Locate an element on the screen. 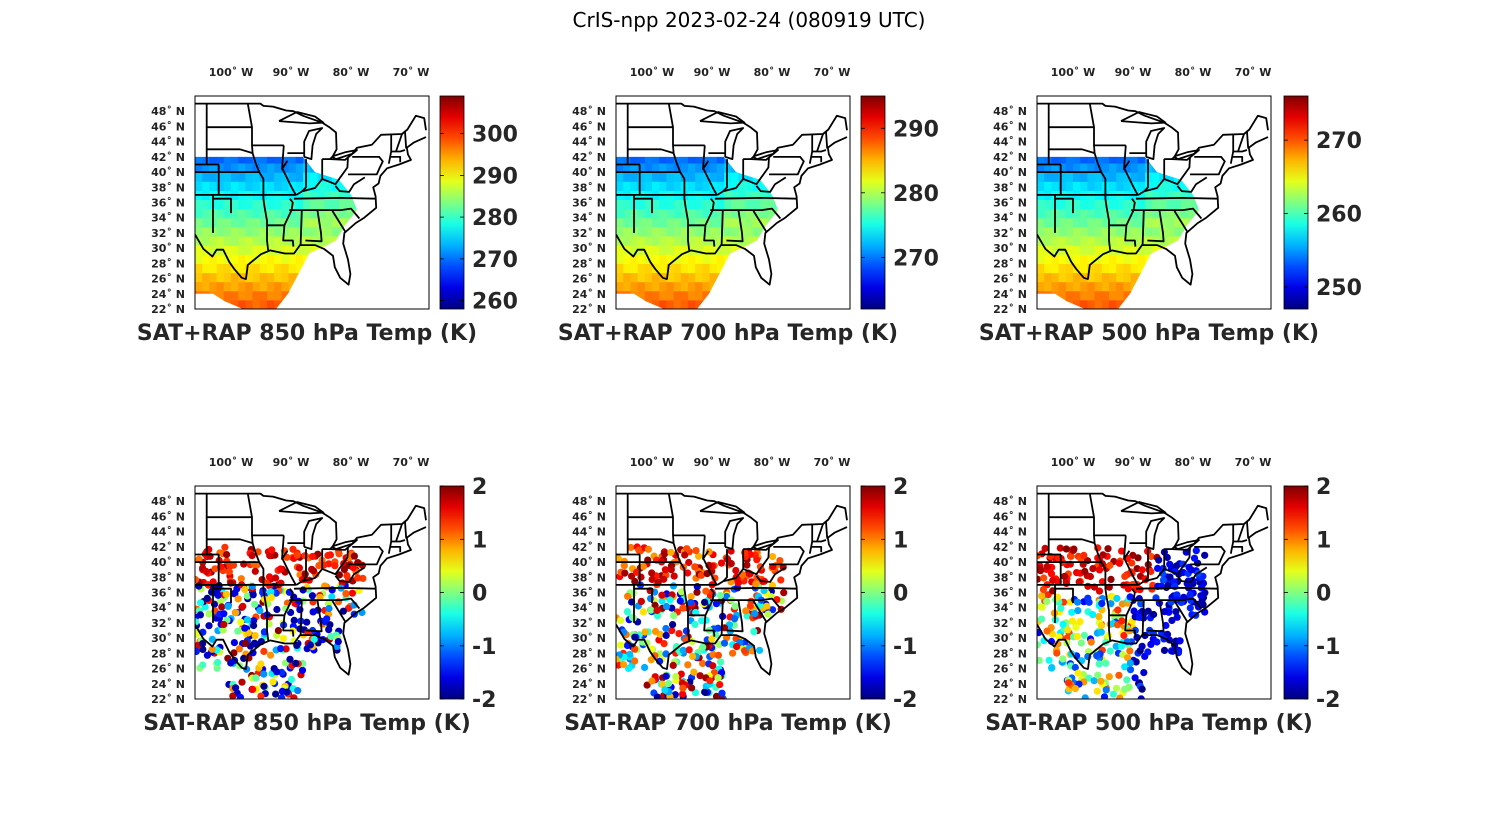  coastline is located at coordinates (336, 211).